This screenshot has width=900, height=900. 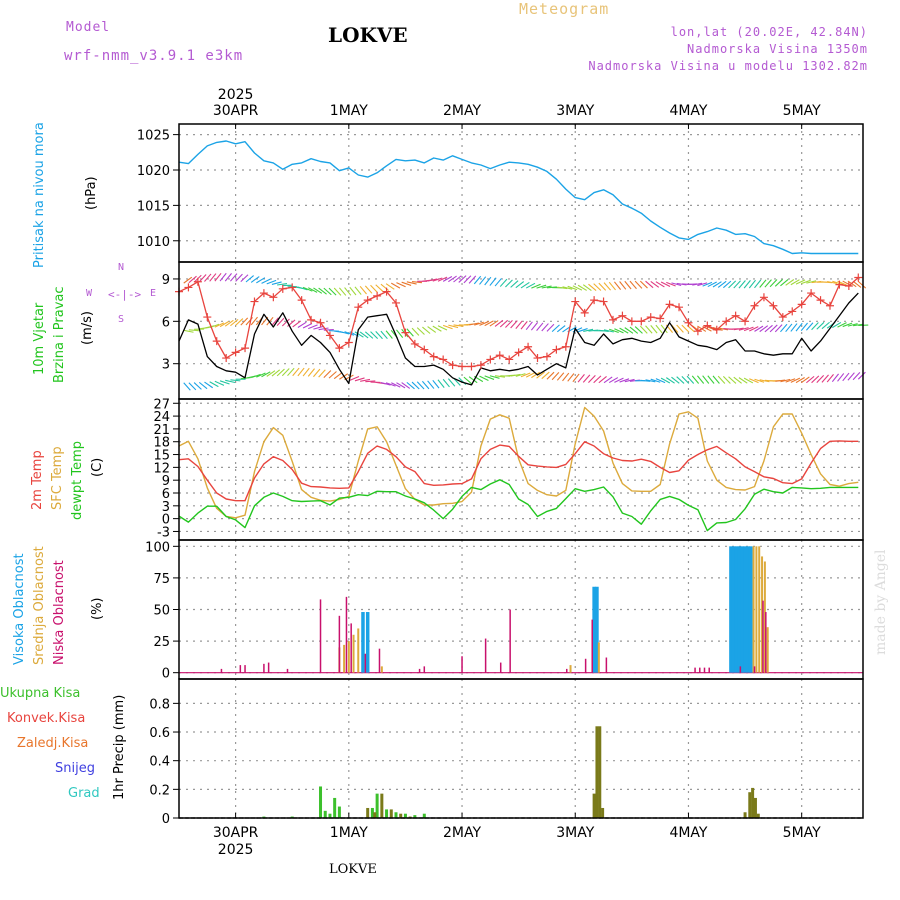 What do you see at coordinates (166, 494) in the screenshot?
I see `y-tick-label: 6` at bounding box center [166, 494].